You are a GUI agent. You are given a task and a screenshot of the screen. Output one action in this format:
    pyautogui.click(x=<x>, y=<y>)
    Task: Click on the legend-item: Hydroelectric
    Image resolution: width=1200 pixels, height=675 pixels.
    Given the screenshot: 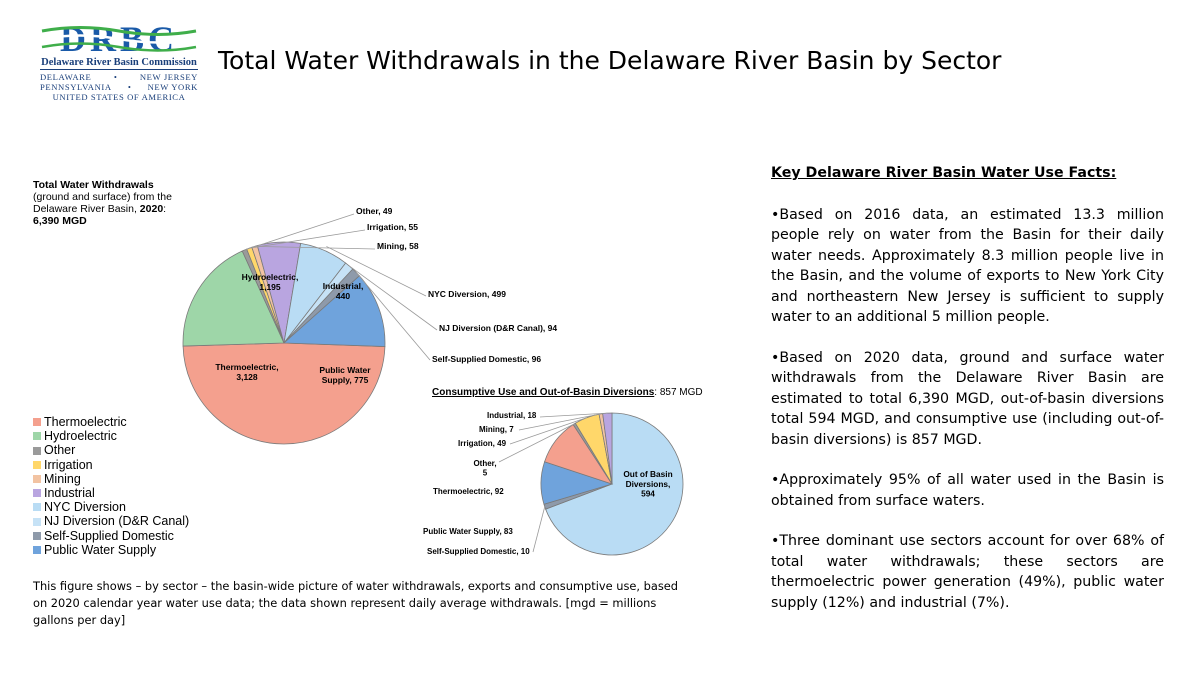 What is the action you would take?
    pyautogui.click(x=111, y=436)
    